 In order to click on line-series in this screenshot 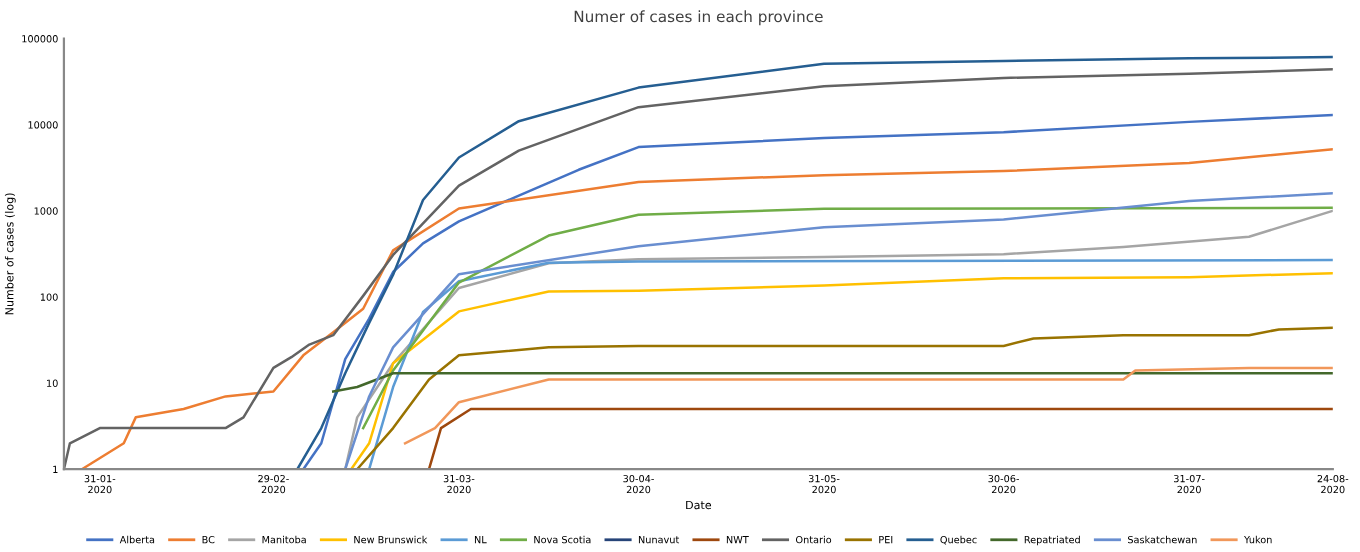, I will do `click(868, 405)`.